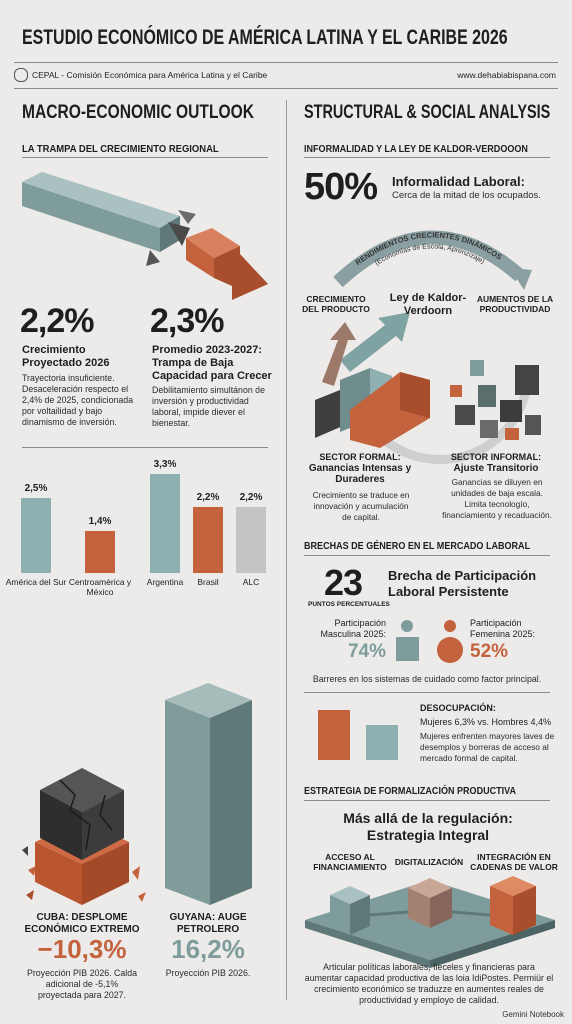 This screenshot has height=1024, width=572. I want to click on formal-stairs, so click(372, 380).